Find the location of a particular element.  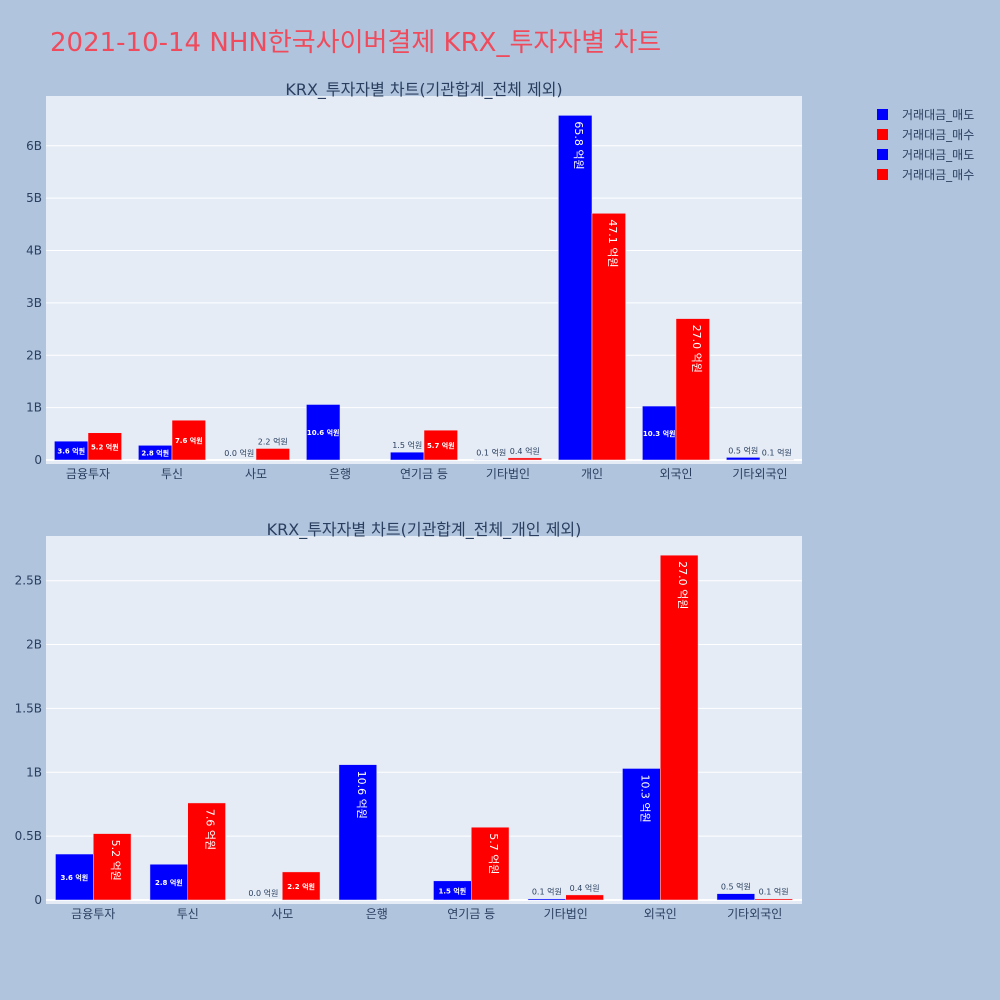

chart-subtitle: KRX_투자자별 차트(기관합계_전체 제외) is located at coordinates (423, 90).